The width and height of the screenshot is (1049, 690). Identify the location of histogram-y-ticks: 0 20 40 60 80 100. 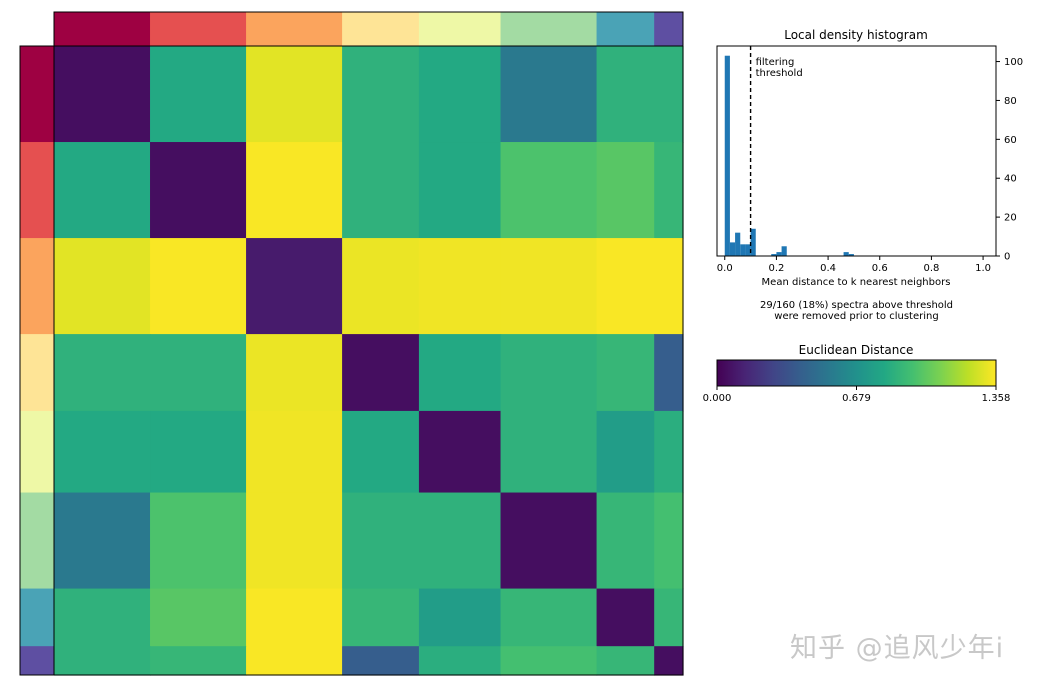
(1009, 160).